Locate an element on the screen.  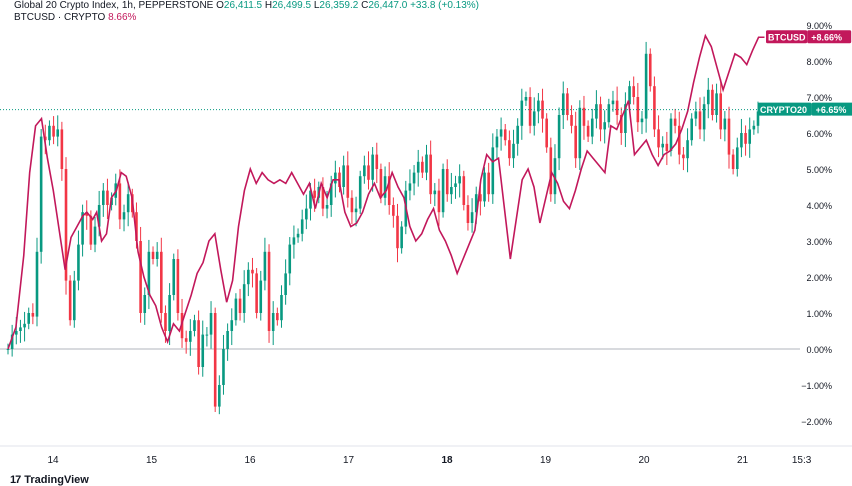
high-label: H is located at coordinates (268, 5).